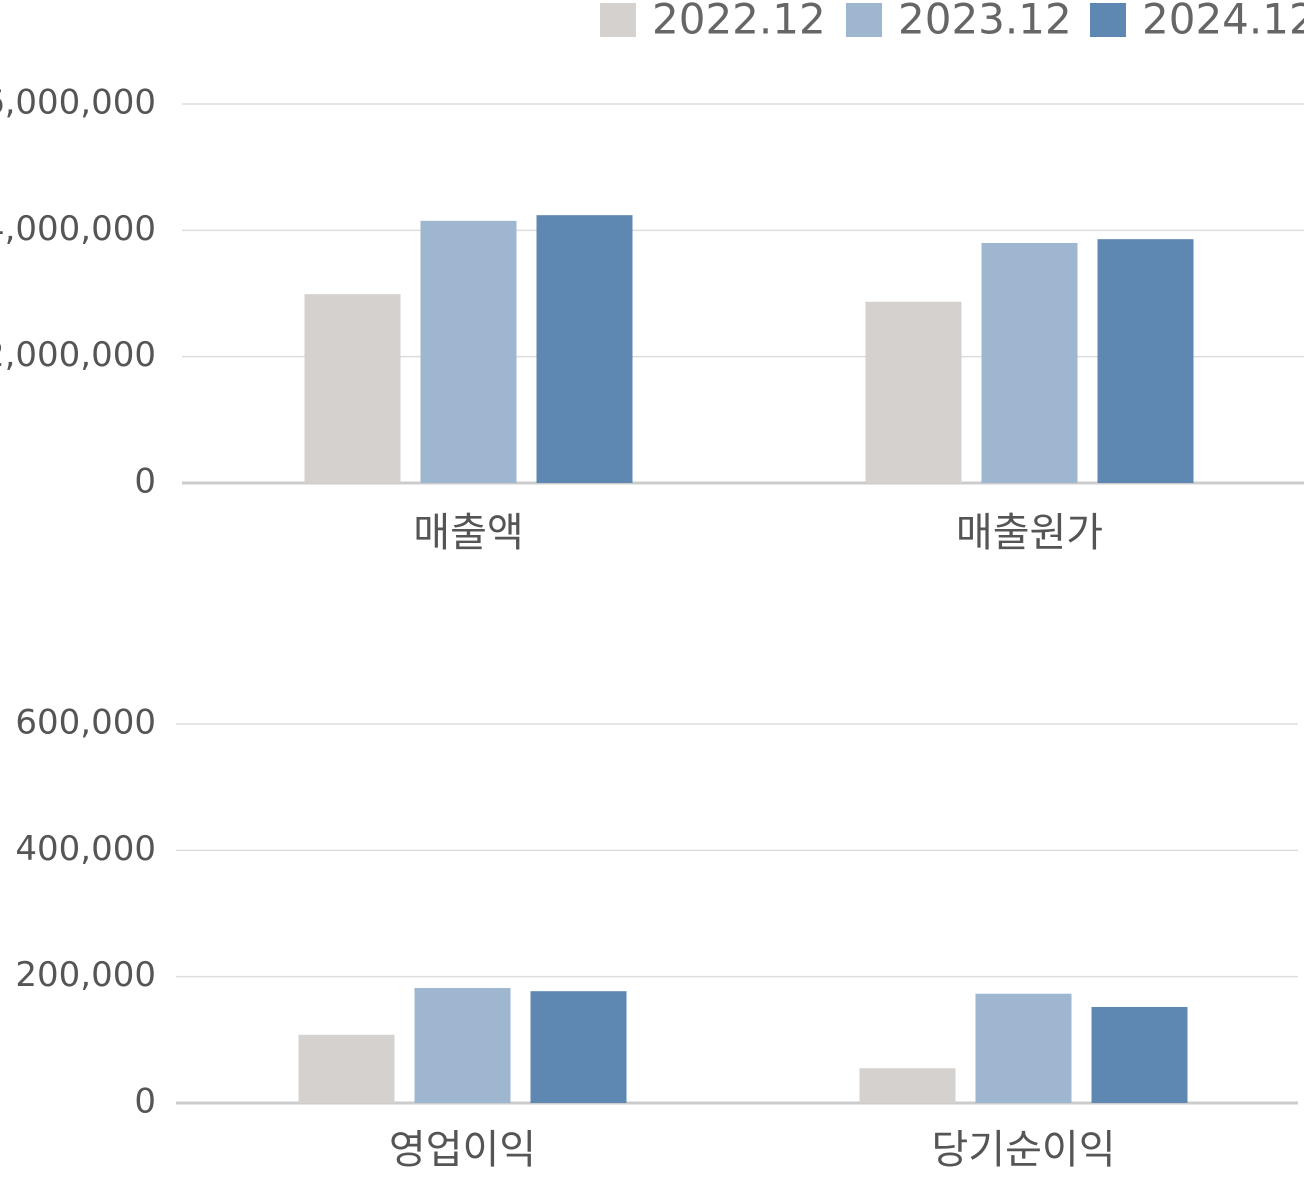 The width and height of the screenshot is (1304, 1184). Describe the element at coordinates (85, 975) in the screenshot. I see `y-tick-label: 200,000` at that location.